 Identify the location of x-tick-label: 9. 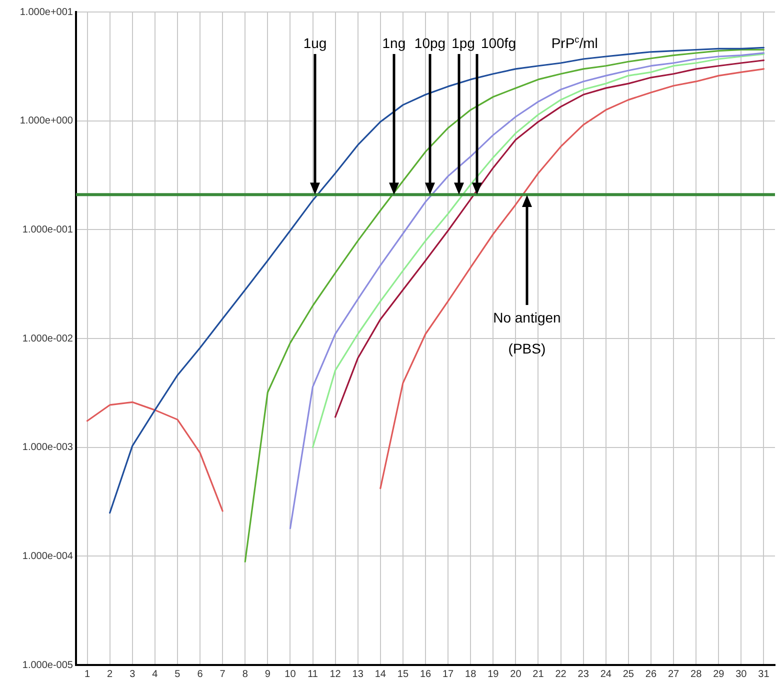
(267, 674).